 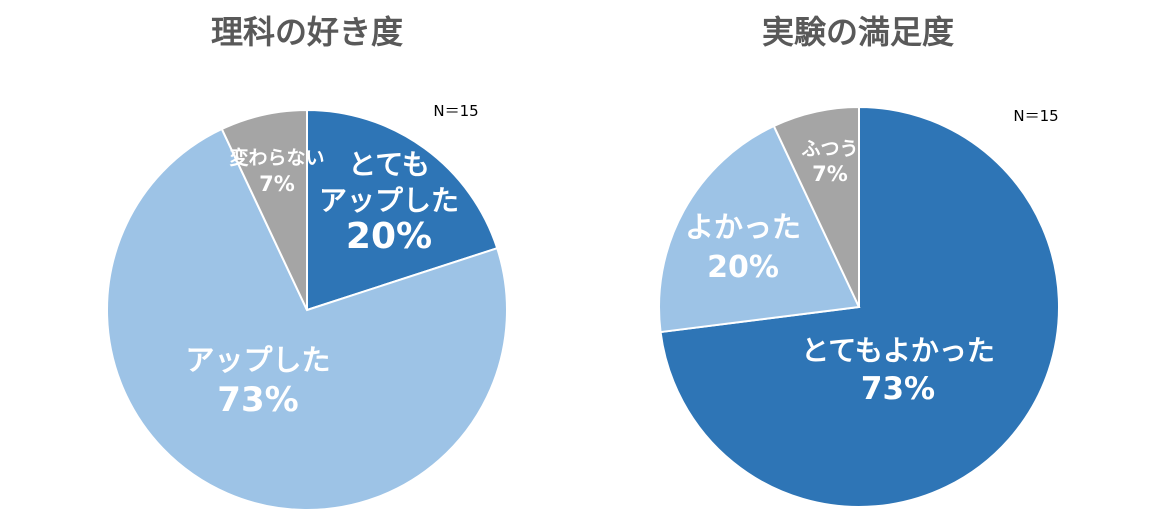 I want to click on slice-label: とてもアップした 20%, so click(x=389, y=202).